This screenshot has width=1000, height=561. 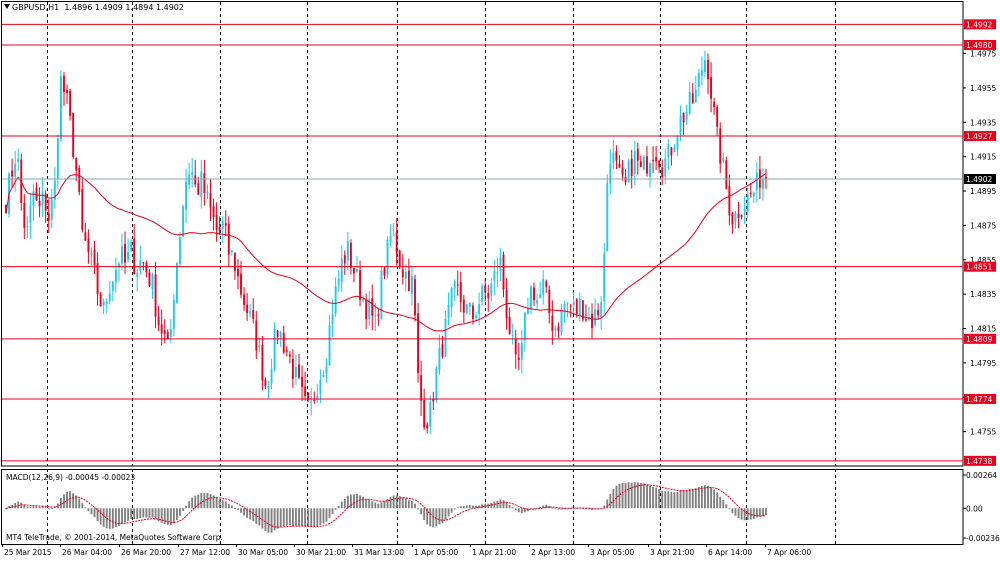 I want to click on macd-panel-frame, so click(x=482, y=507).